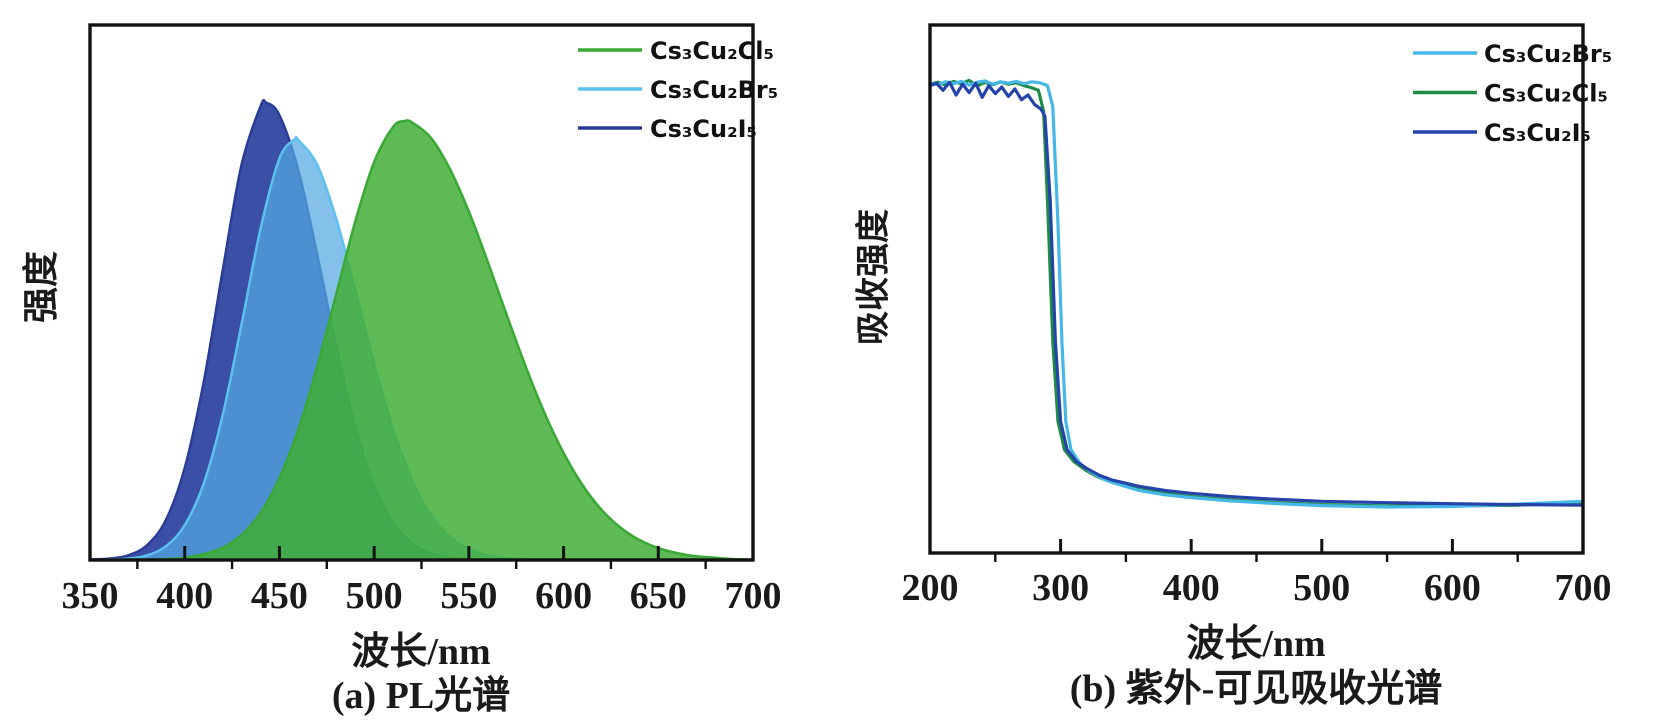 The image size is (1654, 720). I want to click on panel-b-ylabel: 吸收强度, so click(874, 277).